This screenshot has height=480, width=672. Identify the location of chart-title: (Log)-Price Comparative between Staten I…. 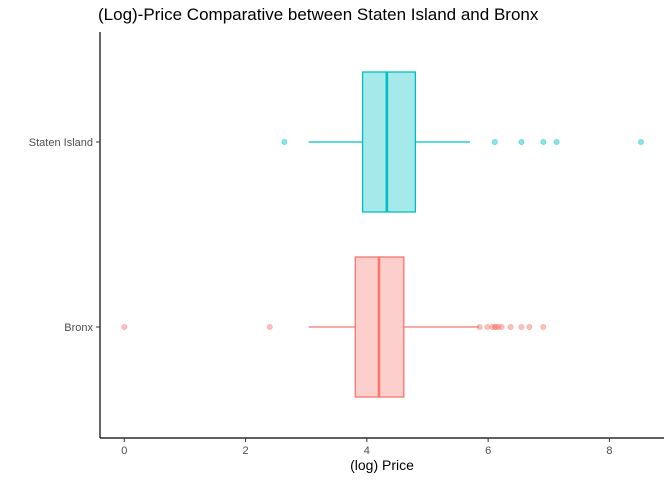
(318, 14).